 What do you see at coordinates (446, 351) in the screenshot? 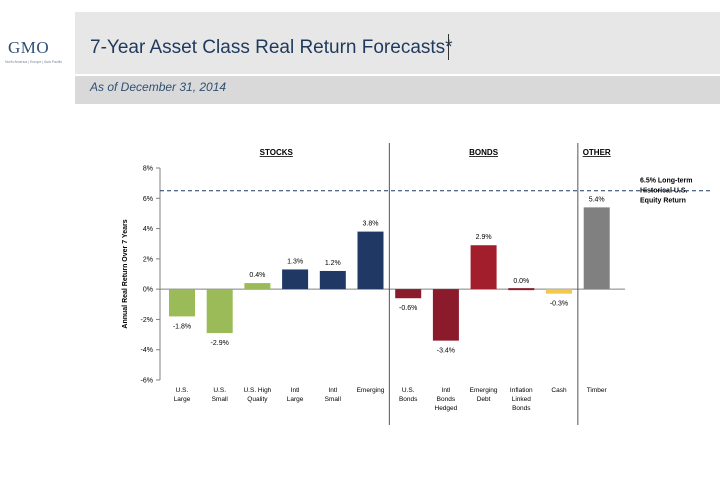
I see `bar-value-label: -3.4%` at bounding box center [446, 351].